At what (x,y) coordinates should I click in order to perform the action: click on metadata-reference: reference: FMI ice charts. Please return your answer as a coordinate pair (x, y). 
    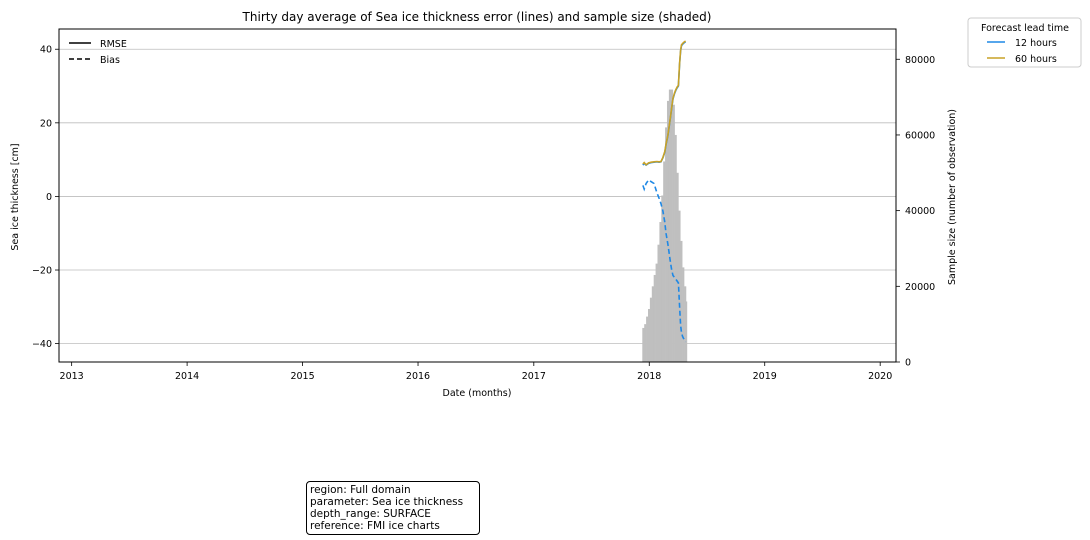
    Looking at the image, I should click on (375, 526).